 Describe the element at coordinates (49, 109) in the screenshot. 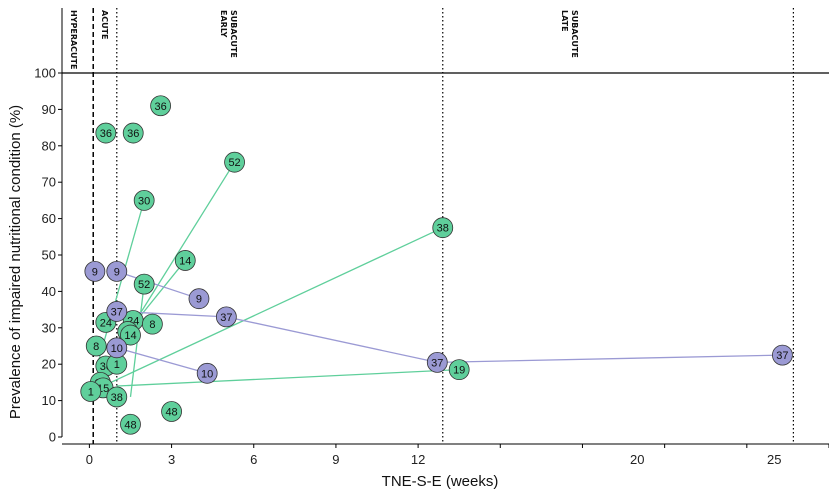

I see `y-tick-label: 90` at that location.